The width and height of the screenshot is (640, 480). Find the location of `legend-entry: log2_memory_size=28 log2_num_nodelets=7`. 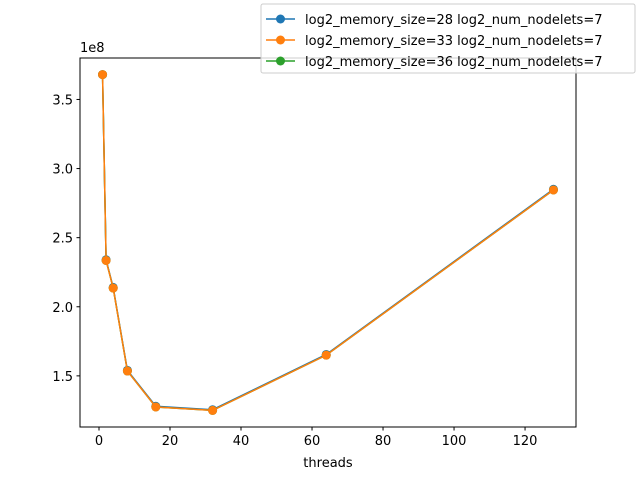

legend-entry: log2_memory_size=28 log2_num_nodelets=7 is located at coordinates (434, 20).